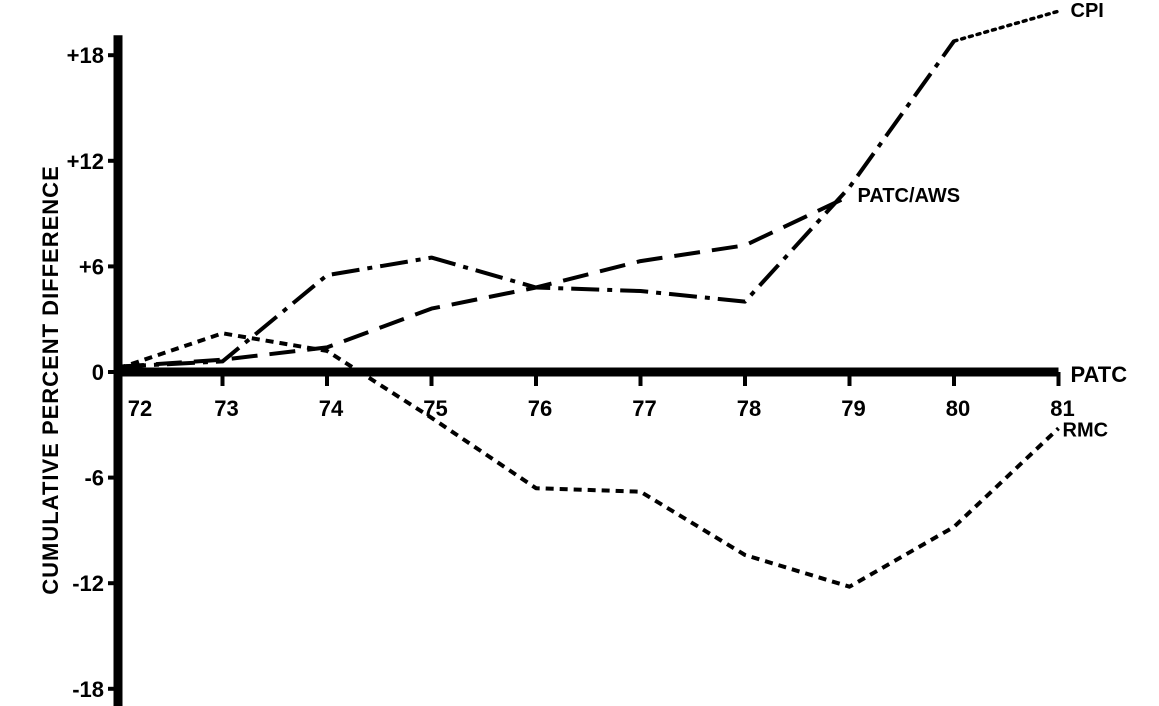 The height and width of the screenshot is (706, 1159). What do you see at coordinates (331, 408) in the screenshot?
I see `x-tick-label: 74` at bounding box center [331, 408].